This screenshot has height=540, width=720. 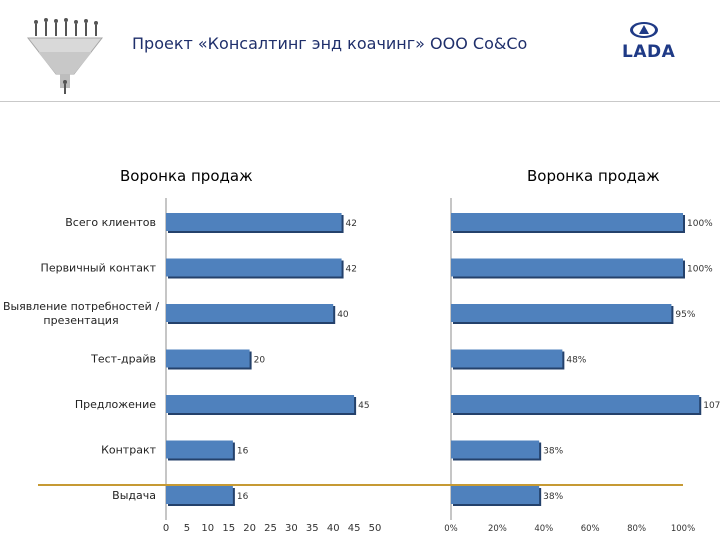 I want to click on chart-0-data-label: 40, so click(x=343, y=315).